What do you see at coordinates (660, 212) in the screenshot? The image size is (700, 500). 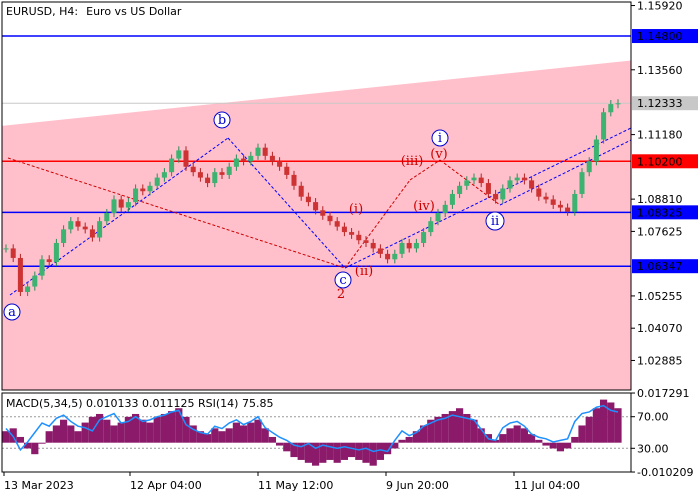 I see `level-tag-2: 1.08325` at bounding box center [660, 212].